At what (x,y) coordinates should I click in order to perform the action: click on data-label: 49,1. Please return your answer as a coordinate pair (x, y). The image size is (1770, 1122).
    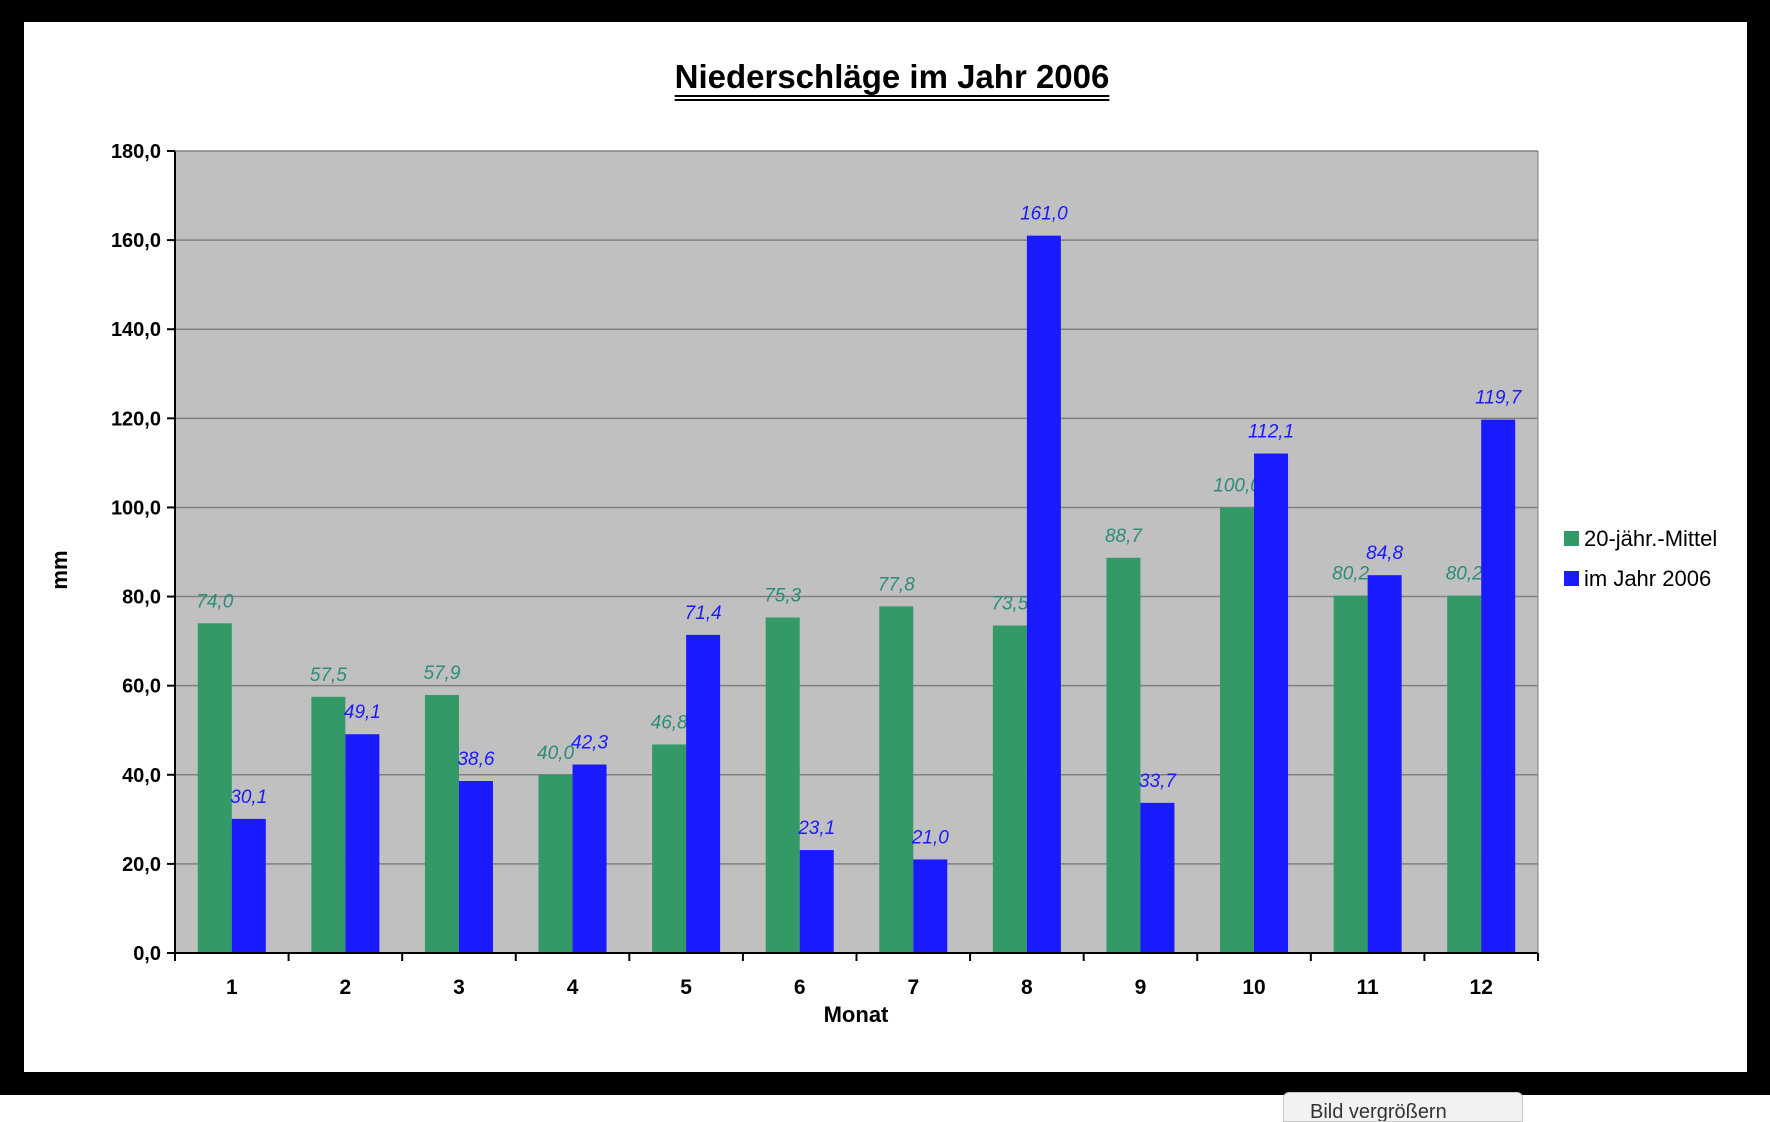
    Looking at the image, I should click on (362, 712).